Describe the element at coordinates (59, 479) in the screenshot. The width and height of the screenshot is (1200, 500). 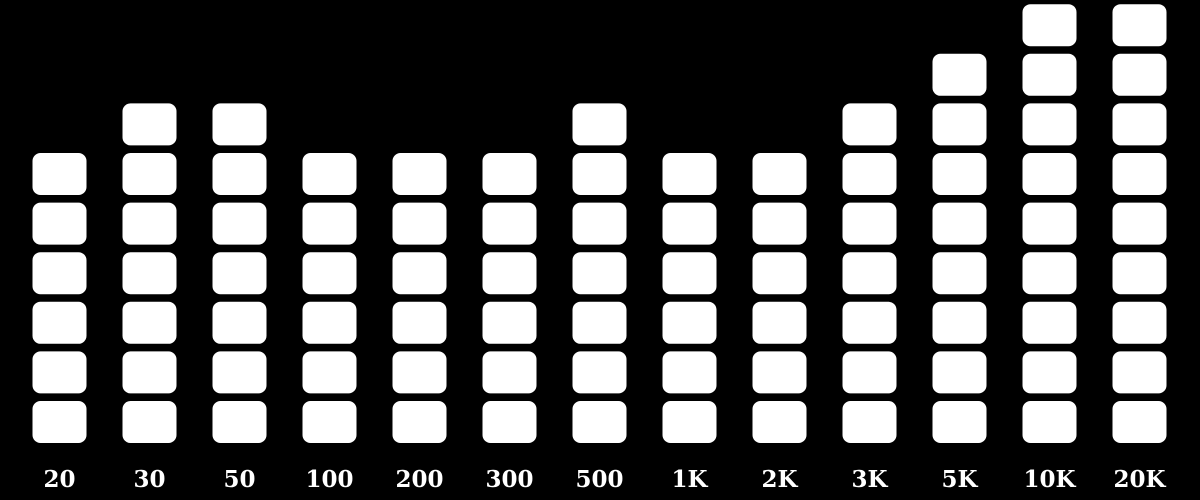
I see `band-label-20: 20` at that location.